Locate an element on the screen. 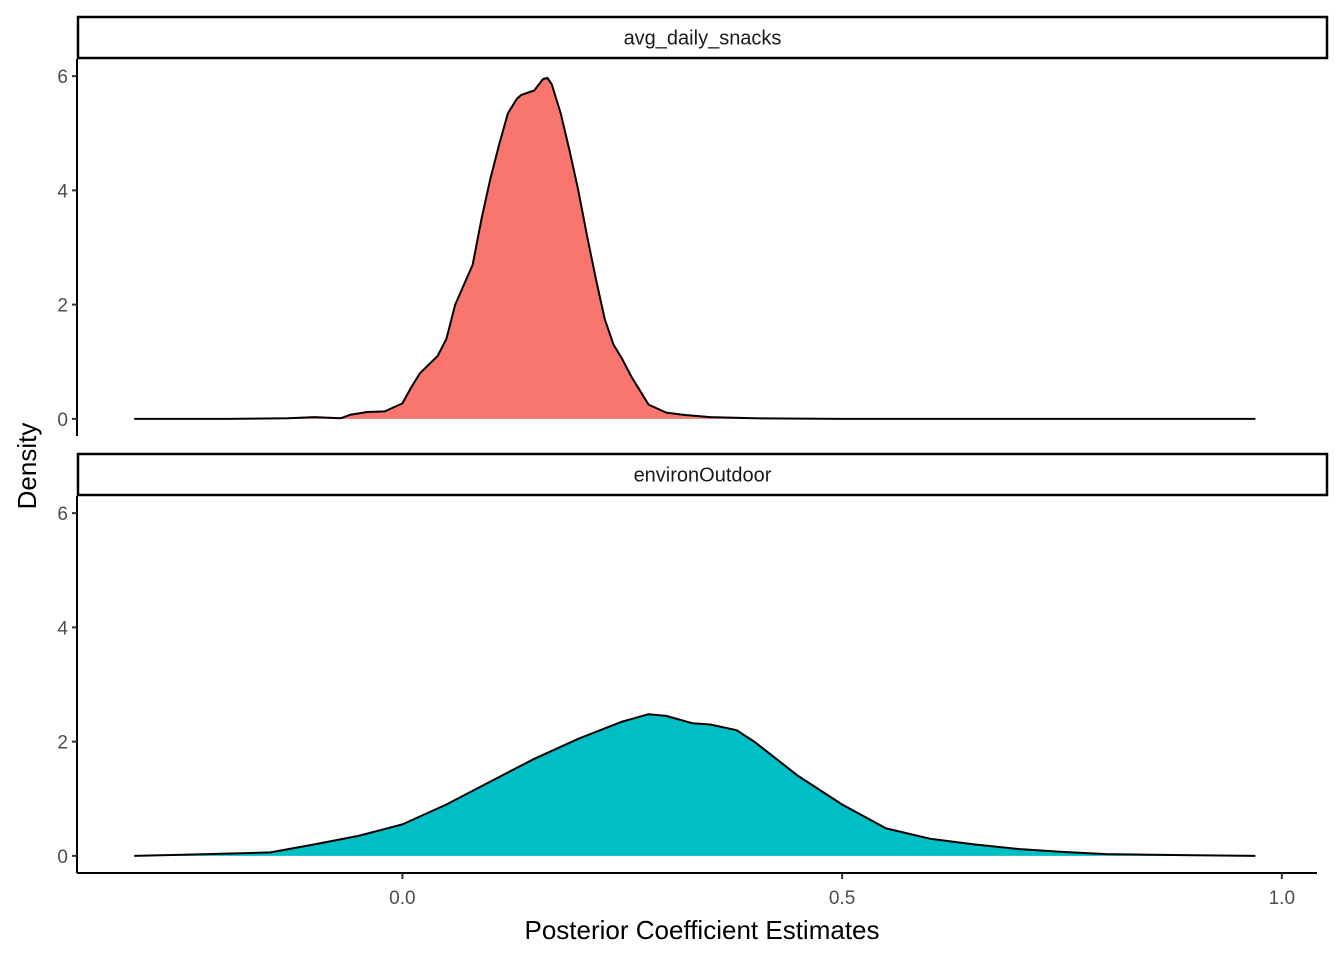 The image size is (1344, 960). facet-strip-label: environOutdoor is located at coordinates (703, 476).